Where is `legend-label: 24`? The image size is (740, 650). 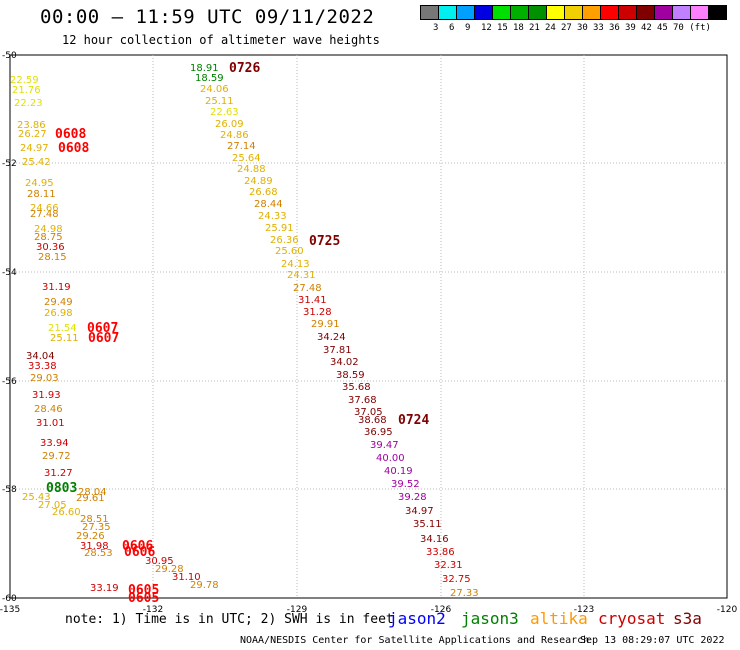 legend-label: 24 is located at coordinates (550, 28).